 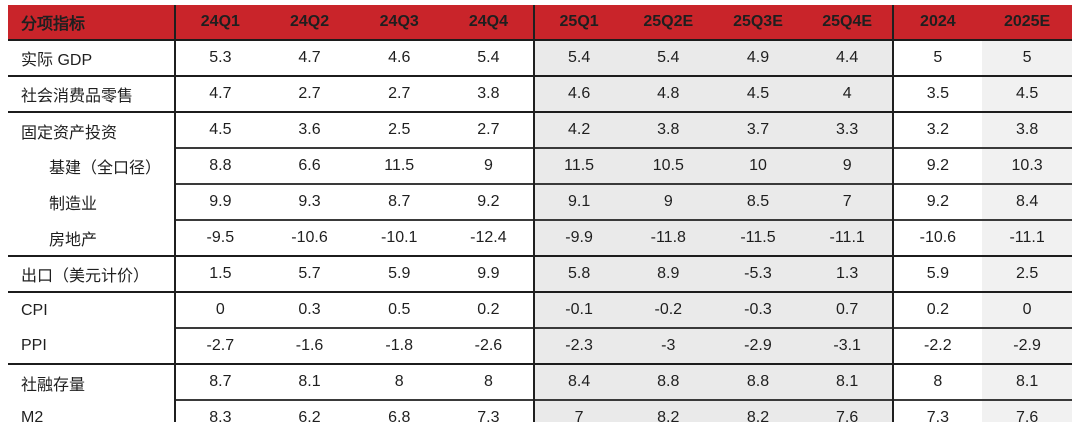 I want to click on row-label: 房地产, so click(x=92, y=238).